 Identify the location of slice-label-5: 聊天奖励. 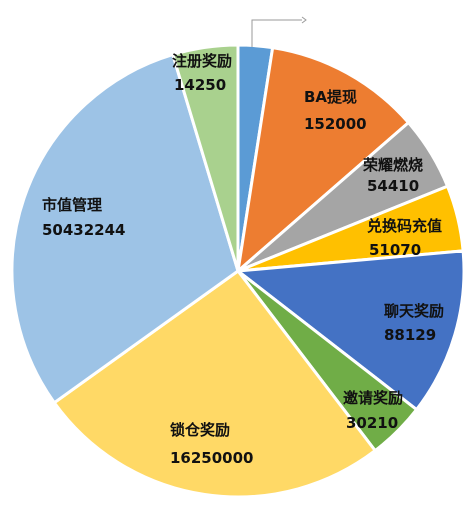
(414, 311).